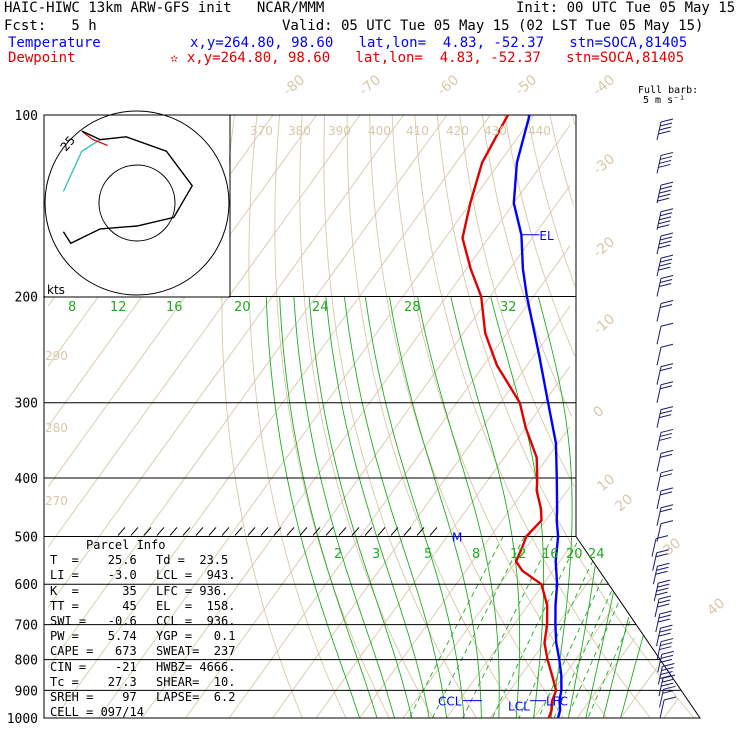 The image size is (740, 740). Describe the element at coordinates (196, 636) in the screenshot. I see `parcel-value: YGP = 0.1` at that location.